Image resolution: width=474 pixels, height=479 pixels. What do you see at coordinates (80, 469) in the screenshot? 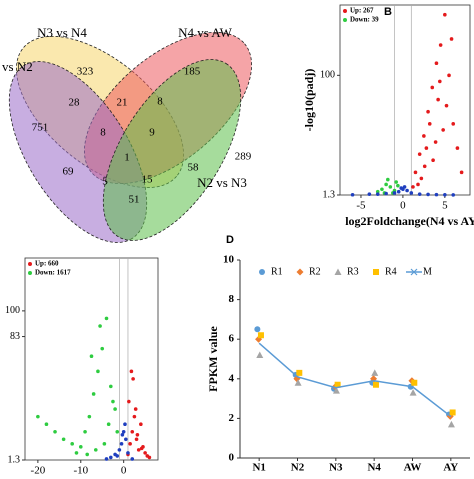
I see `x-tick-label: -10` at bounding box center [80, 469].